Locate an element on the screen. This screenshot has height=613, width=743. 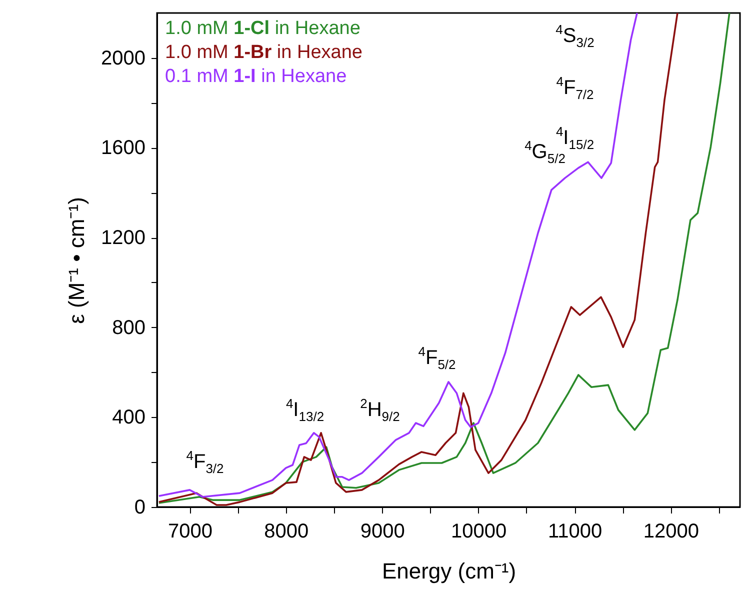
x-tick-label: 9000 is located at coordinates (382, 531).